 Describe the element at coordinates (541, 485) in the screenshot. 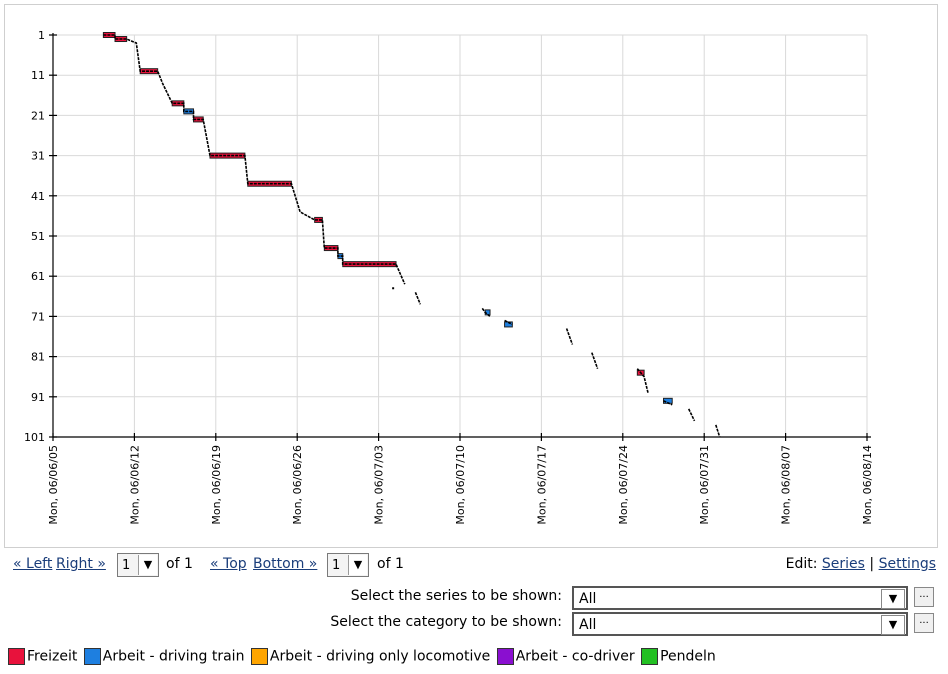

I see `x-tick-label: Mon, 06/07/17` at that location.